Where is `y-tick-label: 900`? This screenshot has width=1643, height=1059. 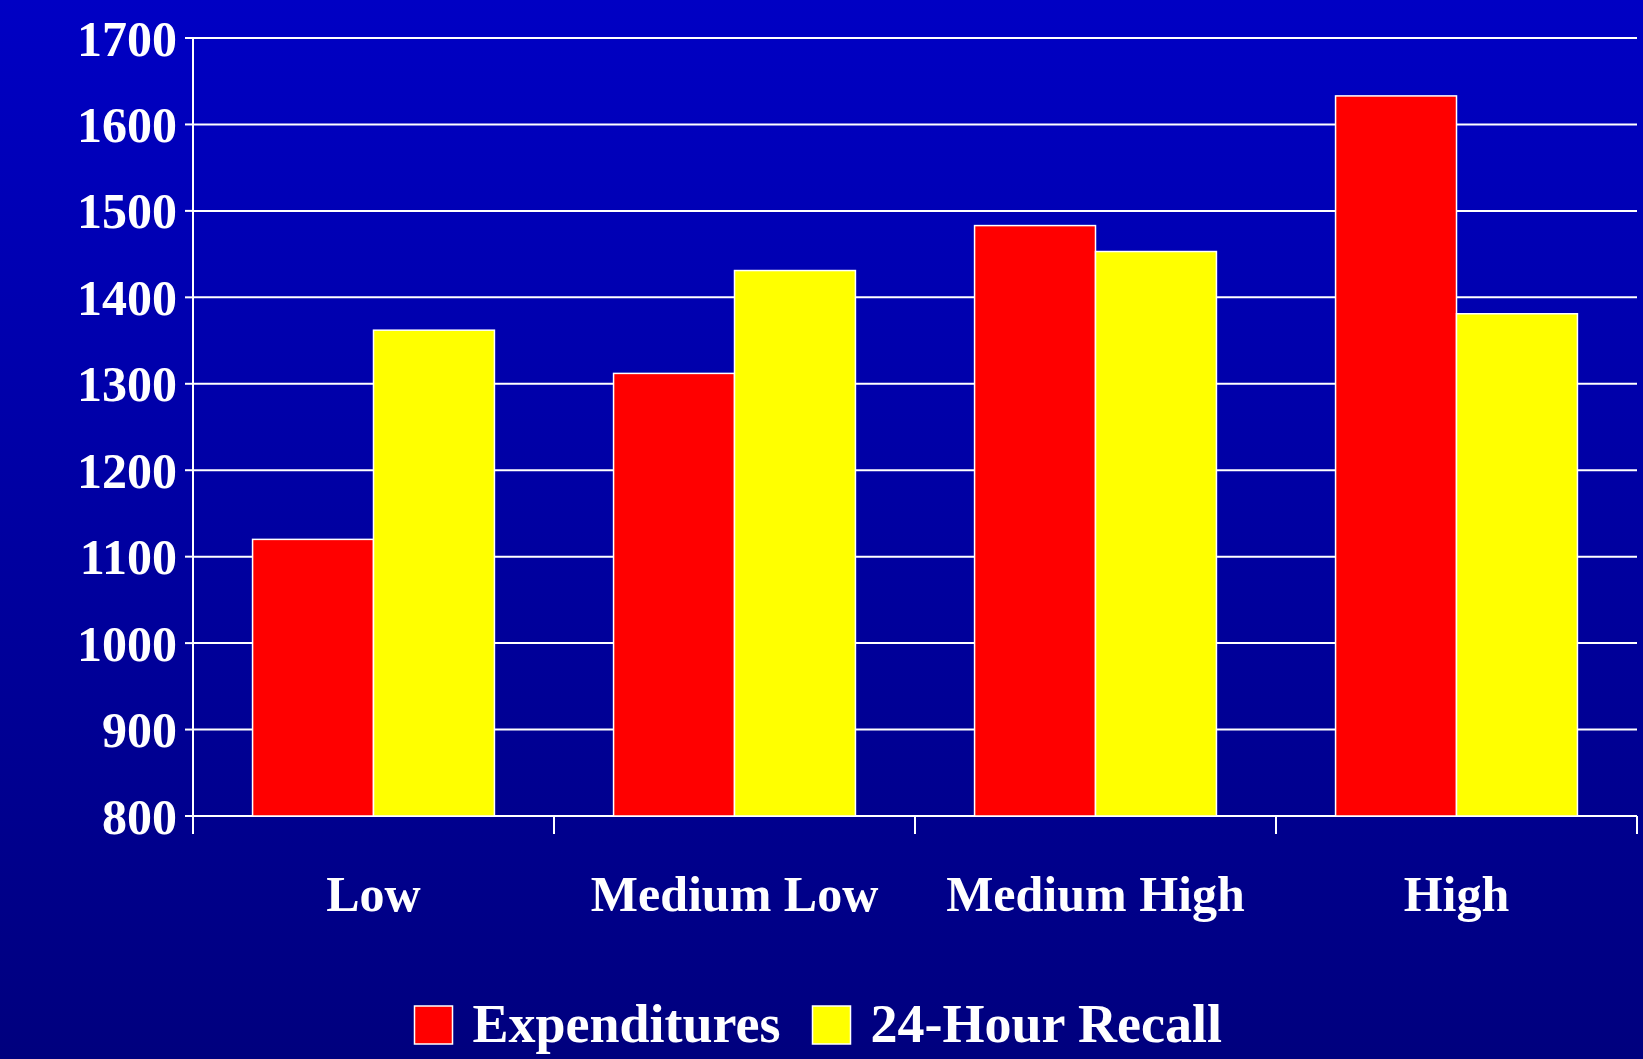
y-tick-label: 900 is located at coordinates (139, 730).